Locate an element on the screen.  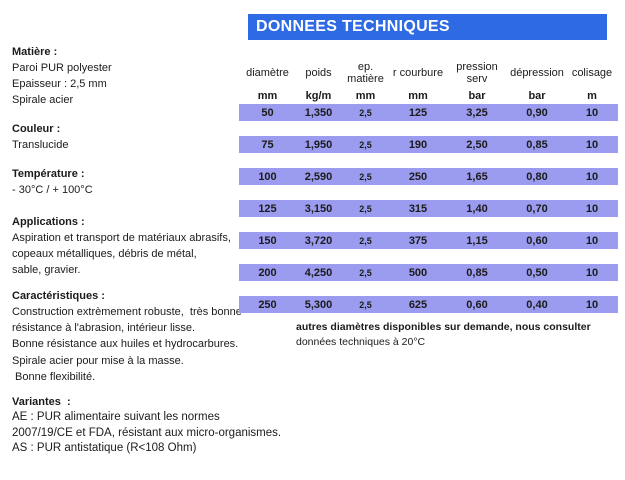
table-units-row: mm kg/m mm mm bar bar m is located at coordinates (428, 96).